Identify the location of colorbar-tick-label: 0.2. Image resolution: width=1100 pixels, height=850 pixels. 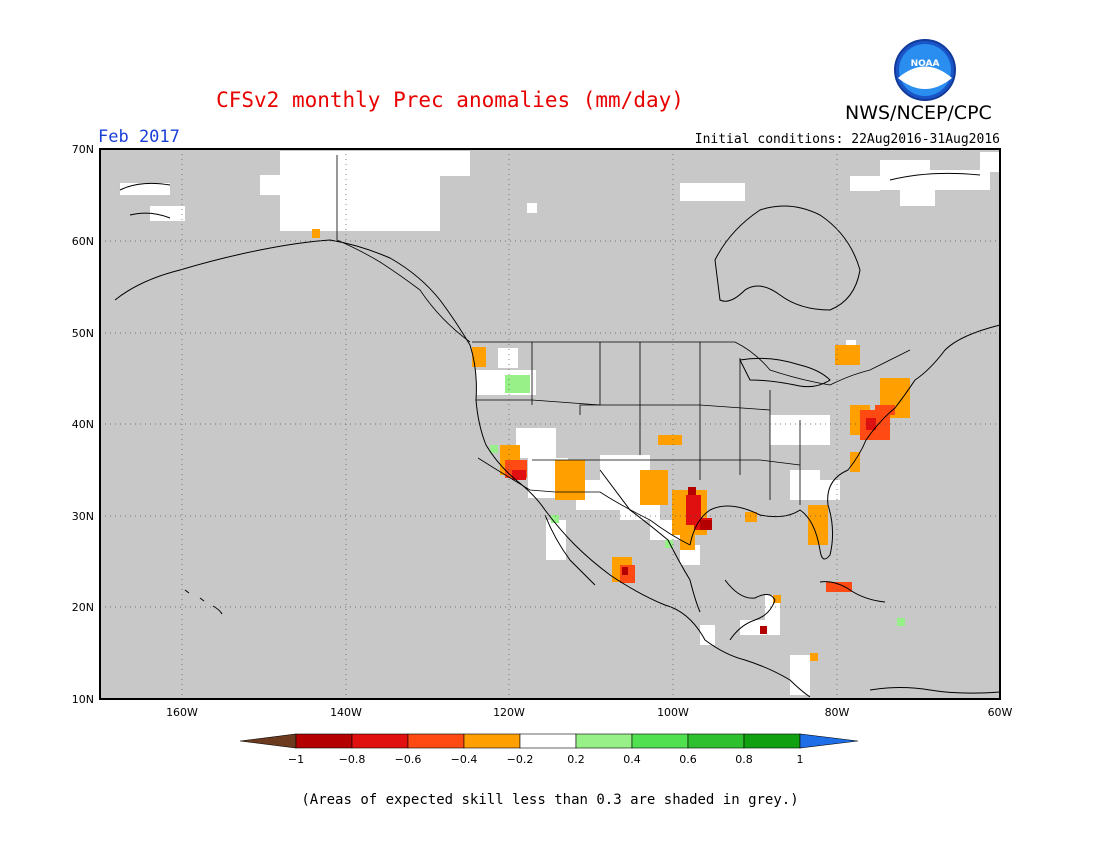
(576, 759).